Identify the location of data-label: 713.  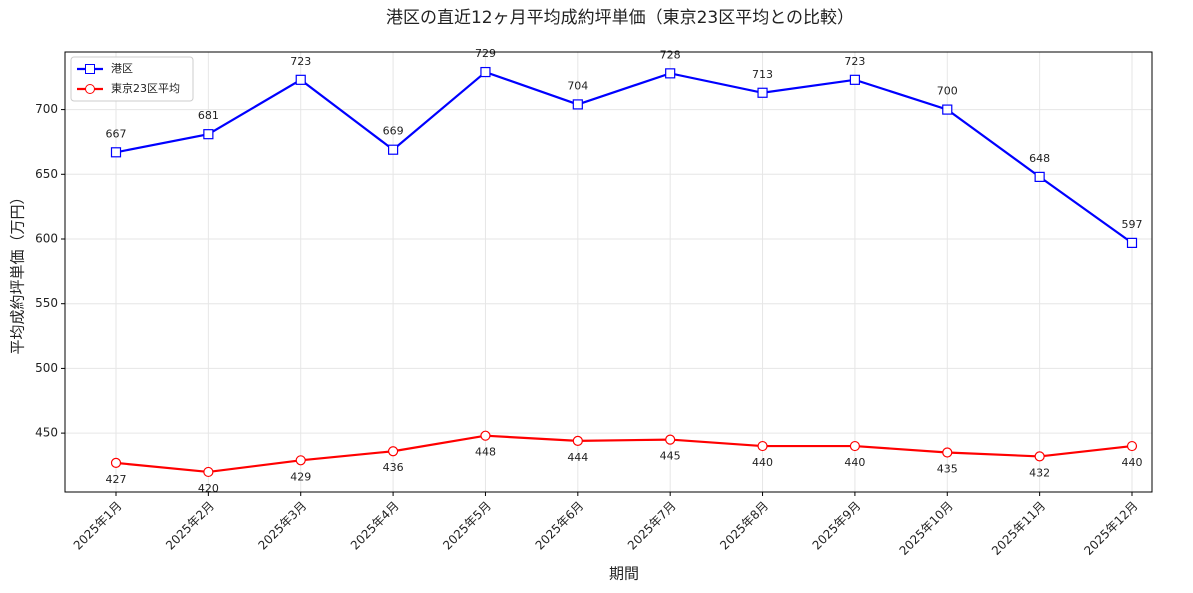
(762, 74).